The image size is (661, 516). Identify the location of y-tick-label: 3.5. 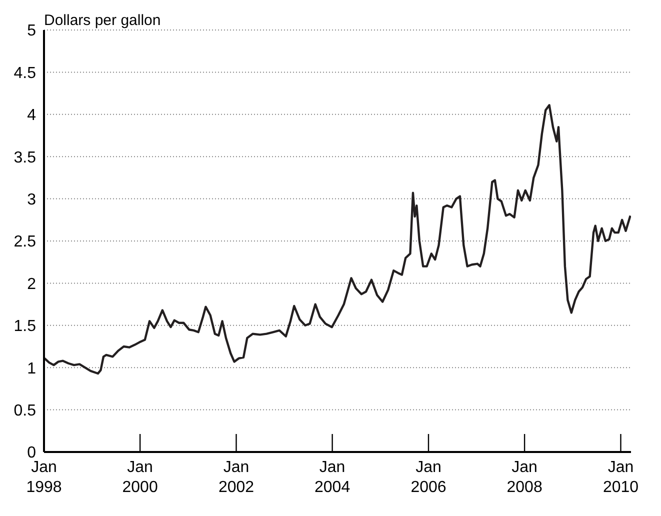
(25, 157).